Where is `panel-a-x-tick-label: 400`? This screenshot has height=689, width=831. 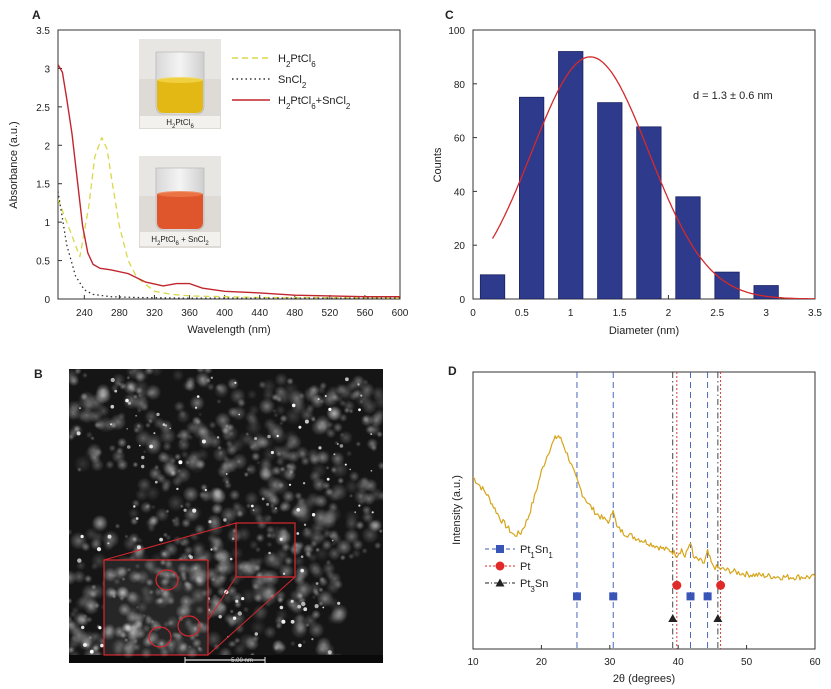
panel-a-x-tick-label: 400 is located at coordinates (224, 313).